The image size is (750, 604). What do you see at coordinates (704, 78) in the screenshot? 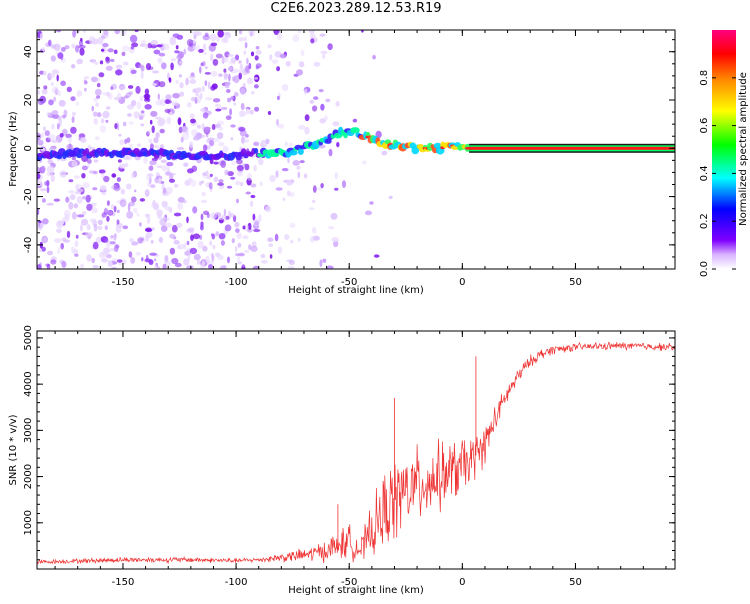
I see `colorbar-tick-label: 0.8` at bounding box center [704, 78].